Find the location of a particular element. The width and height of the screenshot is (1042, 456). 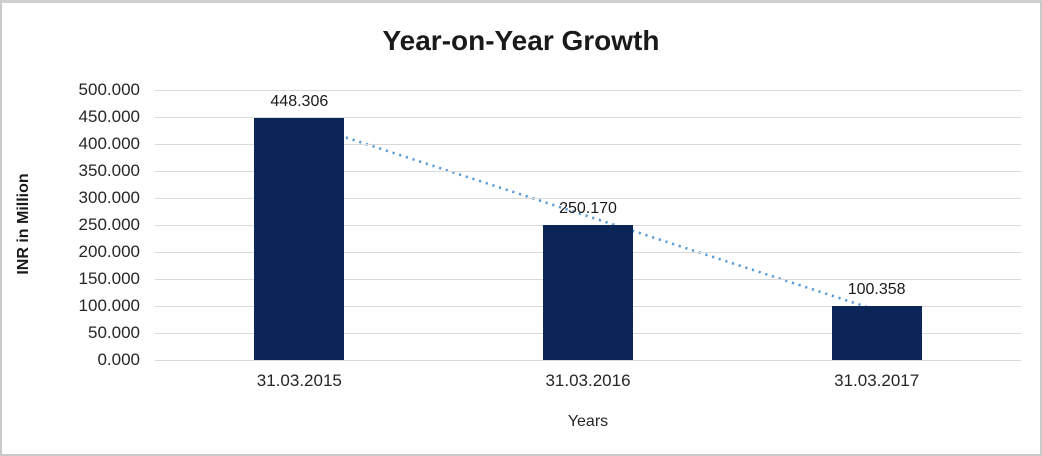

y-axis-title: INR in Million is located at coordinates (23, 224).